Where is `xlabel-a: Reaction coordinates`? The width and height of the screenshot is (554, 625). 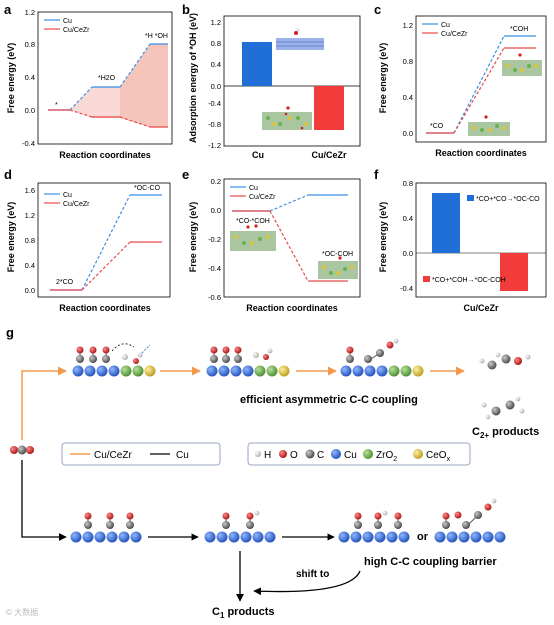 xlabel-a: Reaction coordinates is located at coordinates (105, 155).